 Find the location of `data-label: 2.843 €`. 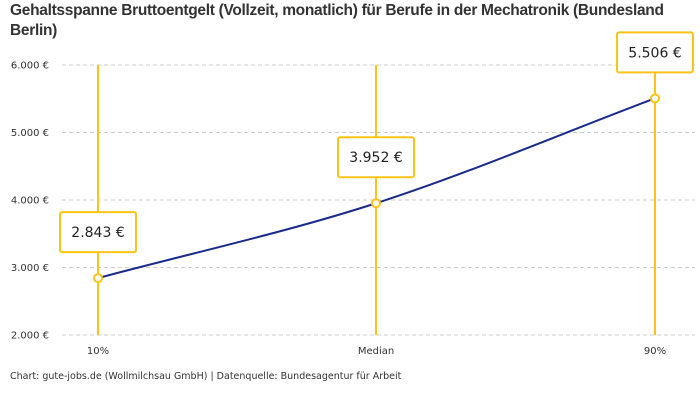

data-label: 2.843 € is located at coordinates (97, 233).